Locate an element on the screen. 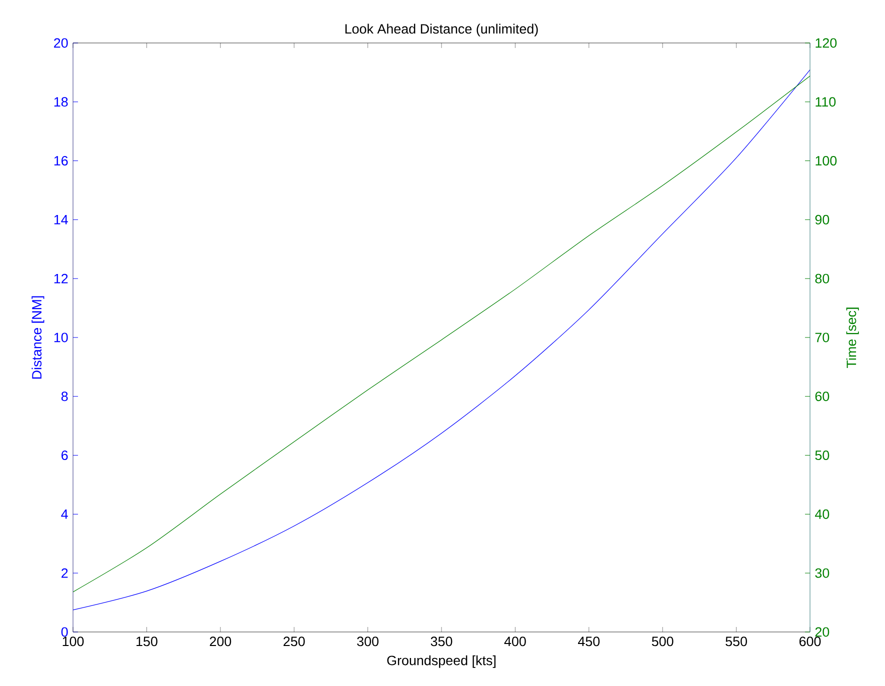 The width and height of the screenshot is (885, 686). x-tick-label: 250 is located at coordinates (294, 641).